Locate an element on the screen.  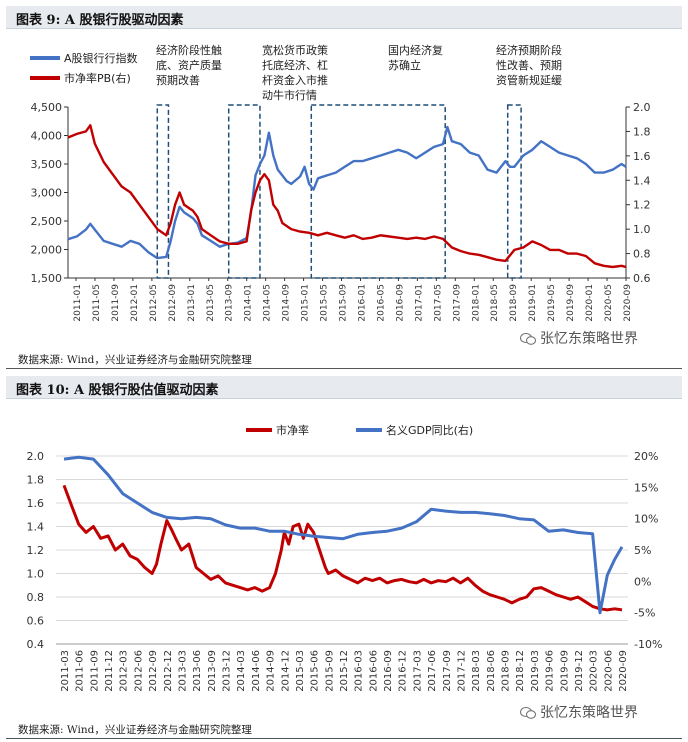
y-left-tick-label: 1.2 is located at coordinates (36, 550).